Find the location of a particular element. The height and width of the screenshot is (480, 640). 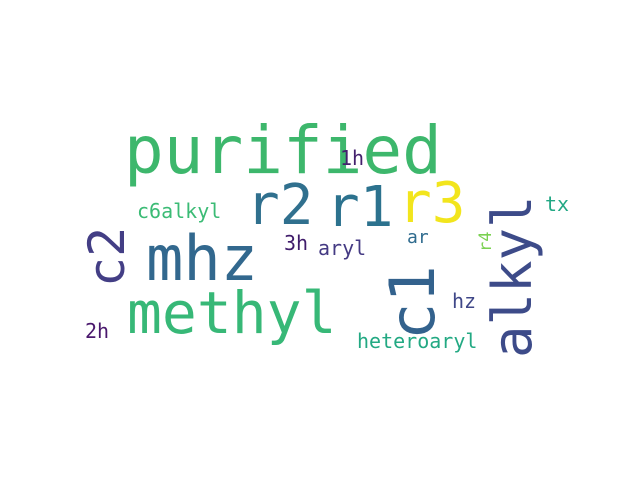

word-hz: hz is located at coordinates (464, 301).